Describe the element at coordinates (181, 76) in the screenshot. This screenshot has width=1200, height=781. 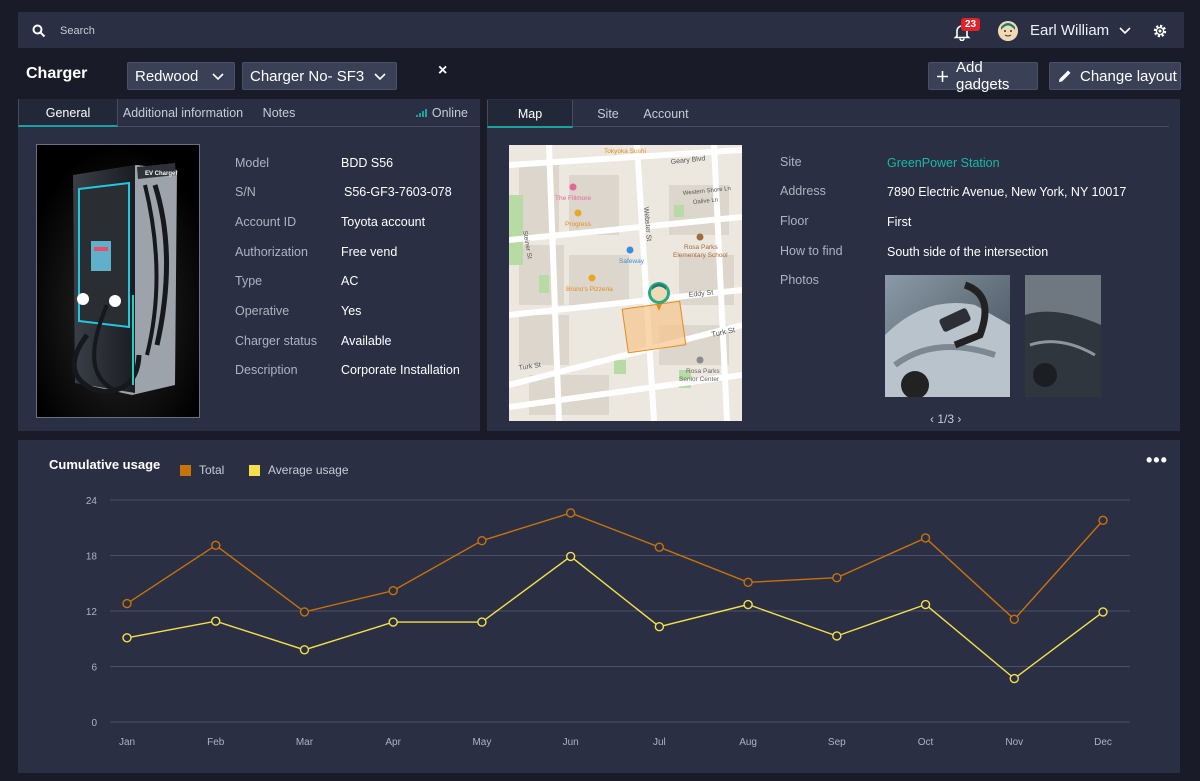
I see `location-select: Redwood` at that location.